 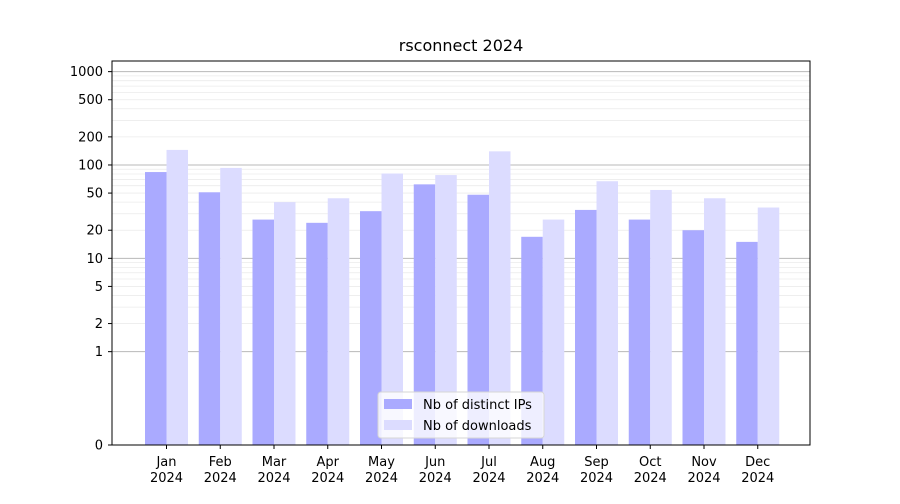 I want to click on y-tick-label: 5, so click(x=99, y=287).